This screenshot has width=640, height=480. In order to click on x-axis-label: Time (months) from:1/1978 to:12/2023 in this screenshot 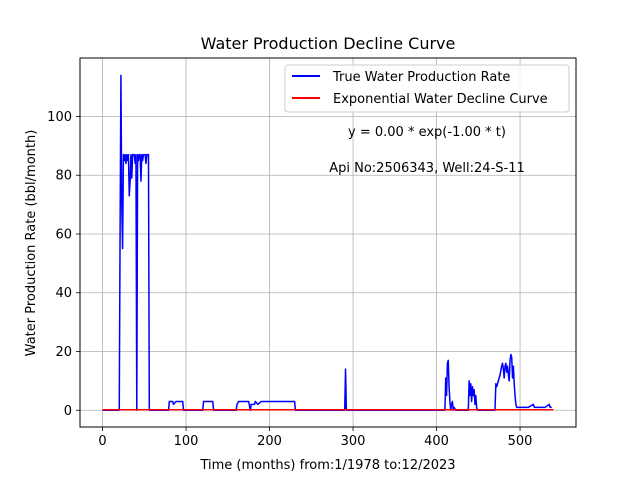, I will do `click(327, 465)`.